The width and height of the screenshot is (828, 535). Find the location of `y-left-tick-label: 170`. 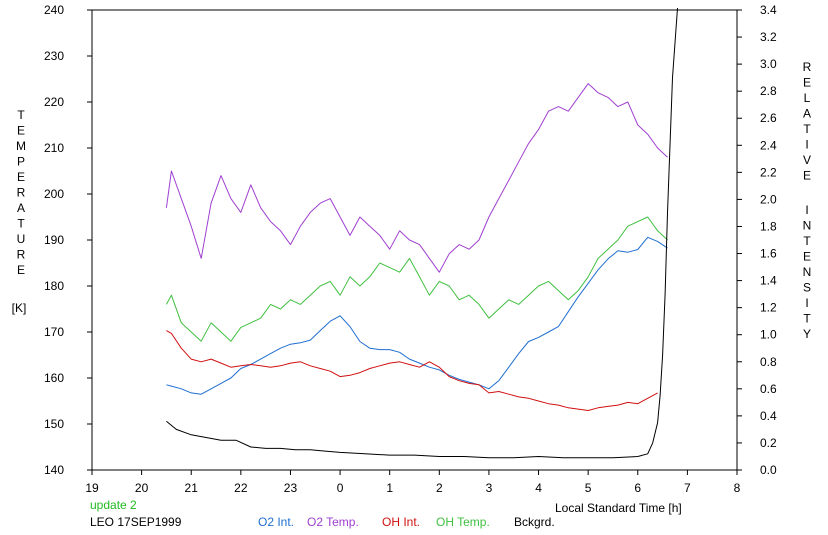

y-left-tick-label: 170 is located at coordinates (54, 332).